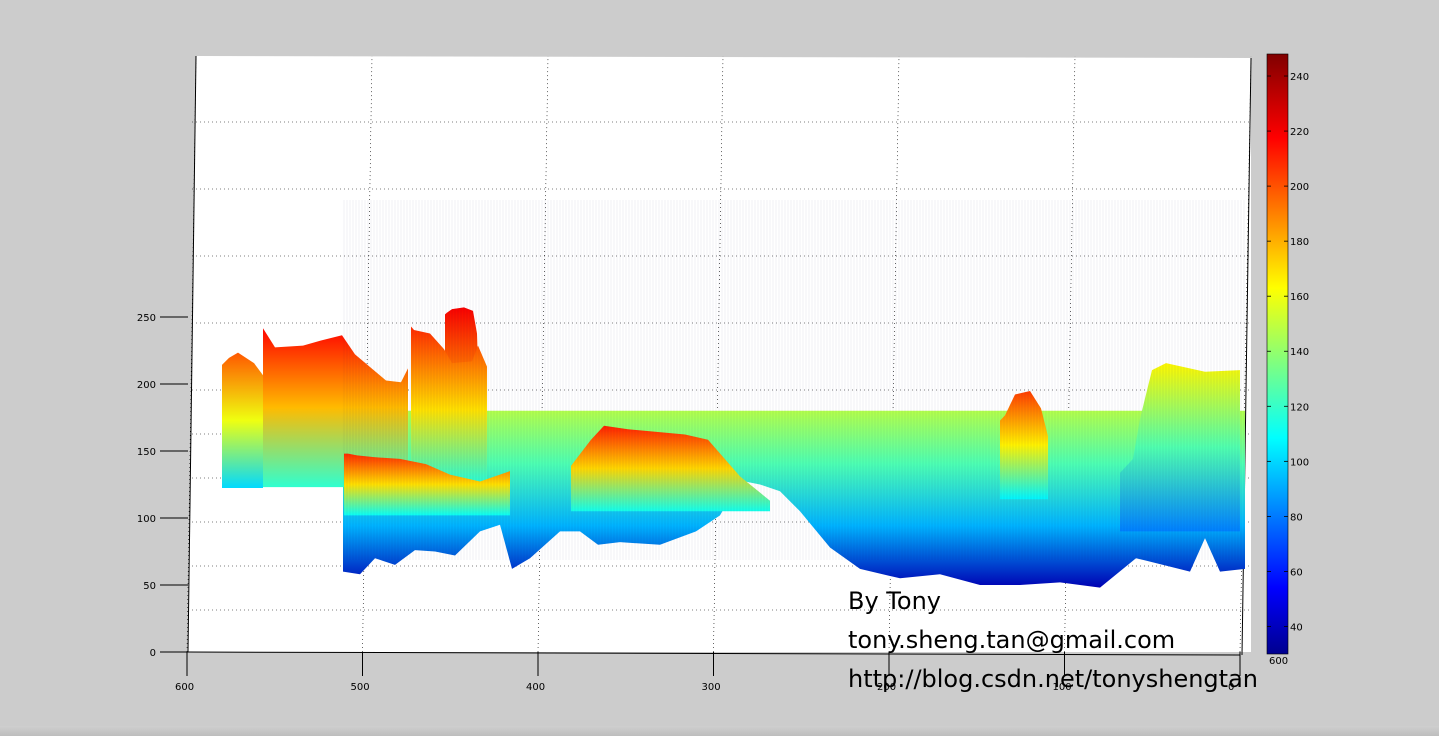 This screenshot has width=1439, height=736. What do you see at coordinates (184, 687) in the screenshot?
I see `x-tick-label: 600` at bounding box center [184, 687].